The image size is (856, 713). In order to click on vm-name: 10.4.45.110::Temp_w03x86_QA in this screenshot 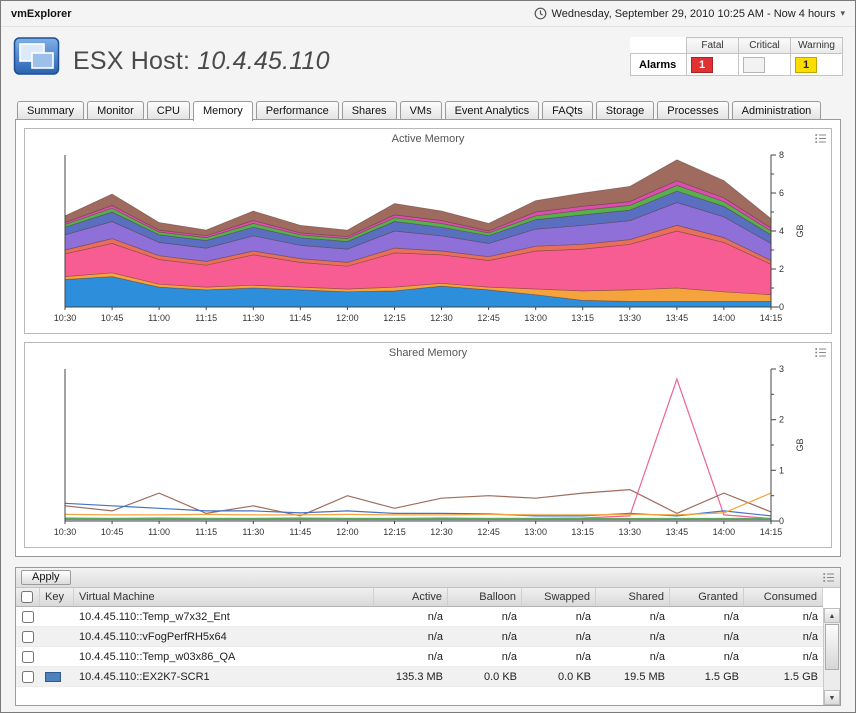, I will do `click(157, 656)`.